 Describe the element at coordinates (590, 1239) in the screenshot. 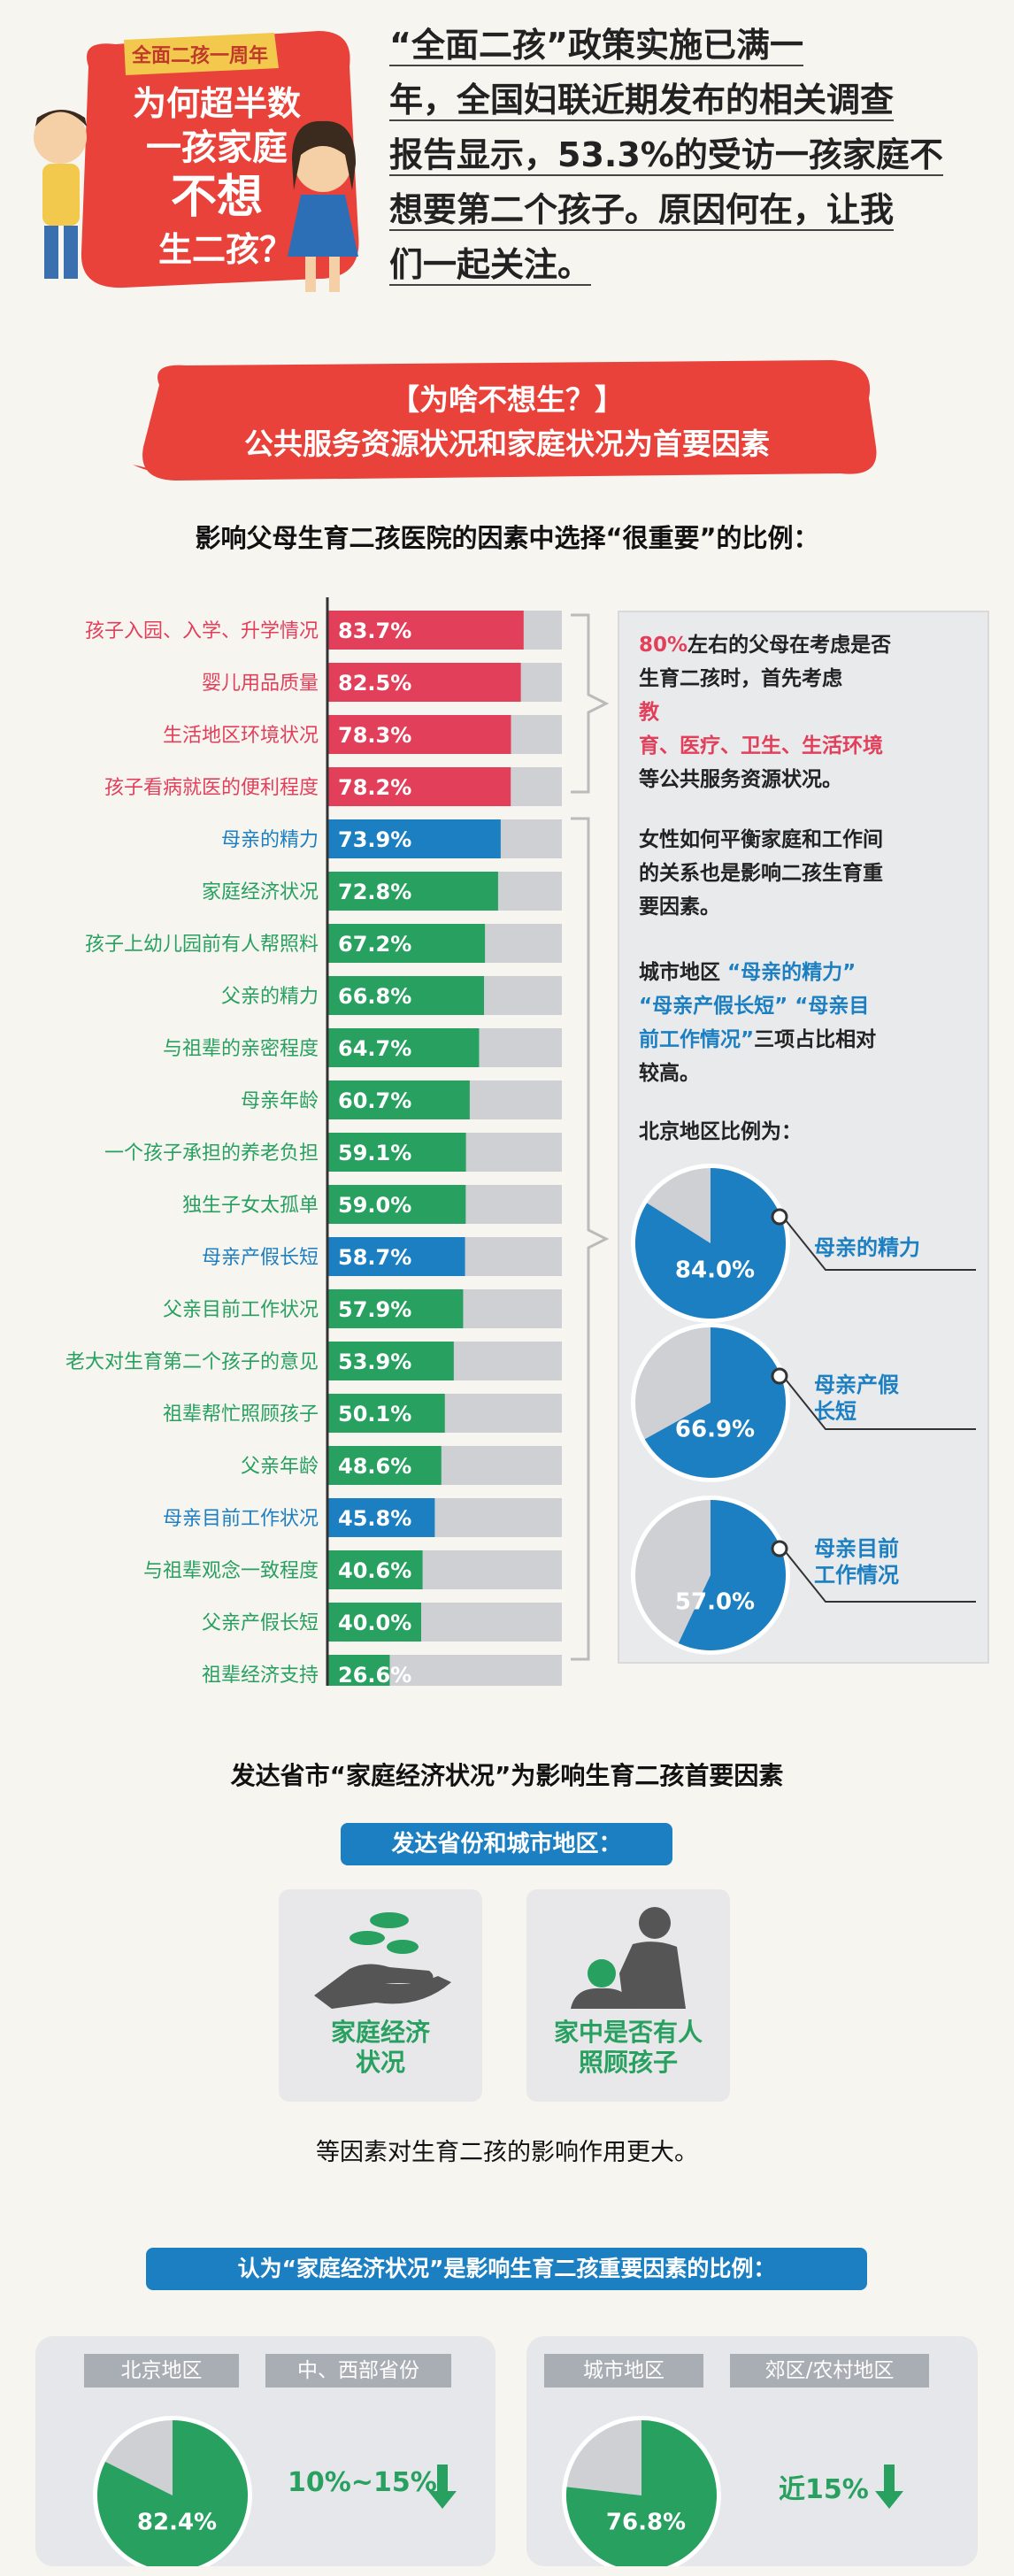

I see `brace-blue` at that location.